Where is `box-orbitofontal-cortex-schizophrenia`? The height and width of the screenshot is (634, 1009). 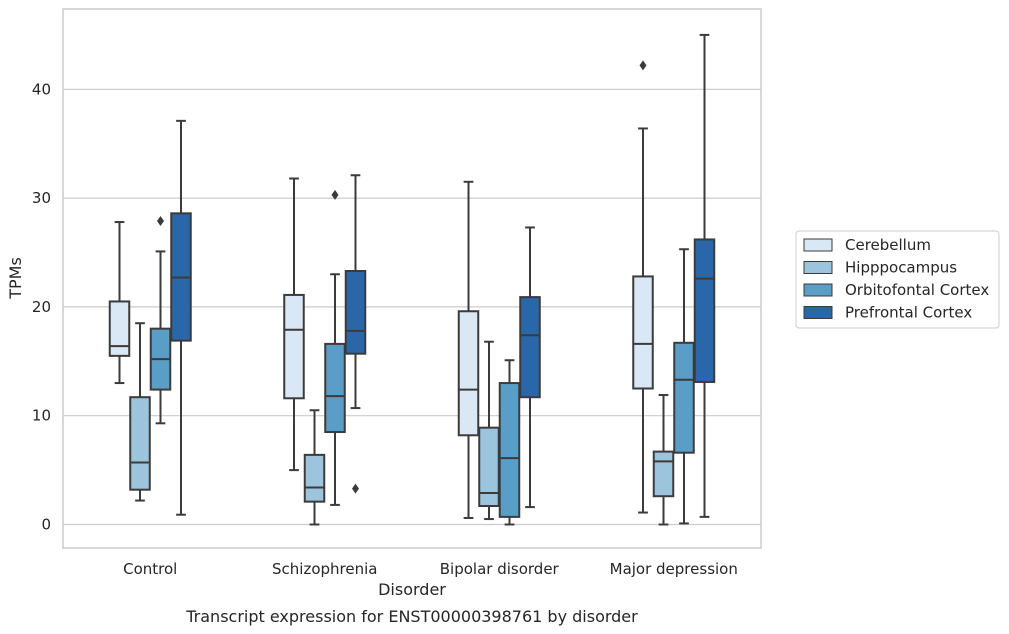
box-orbitofontal-cortex-schizophrenia is located at coordinates (335, 347).